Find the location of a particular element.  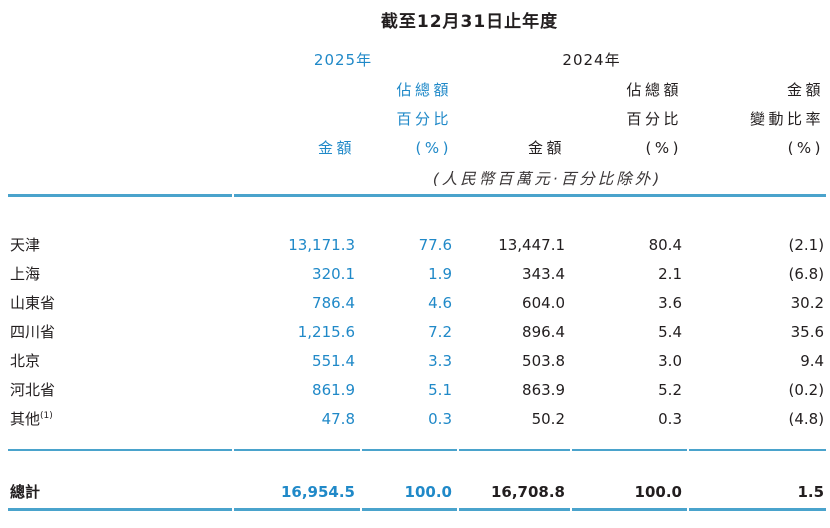

row-label: 河北省 is located at coordinates (33, 389).